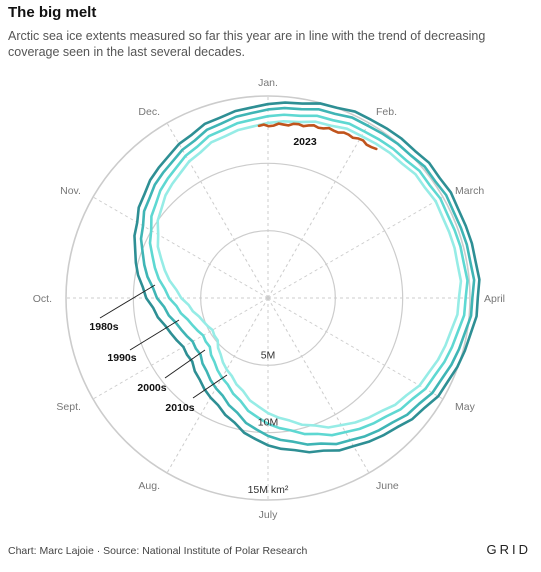 The height and width of the screenshot is (572, 541). Describe the element at coordinates (103, 327) in the screenshot. I see `decade-label-1980s: 1980s` at that location.